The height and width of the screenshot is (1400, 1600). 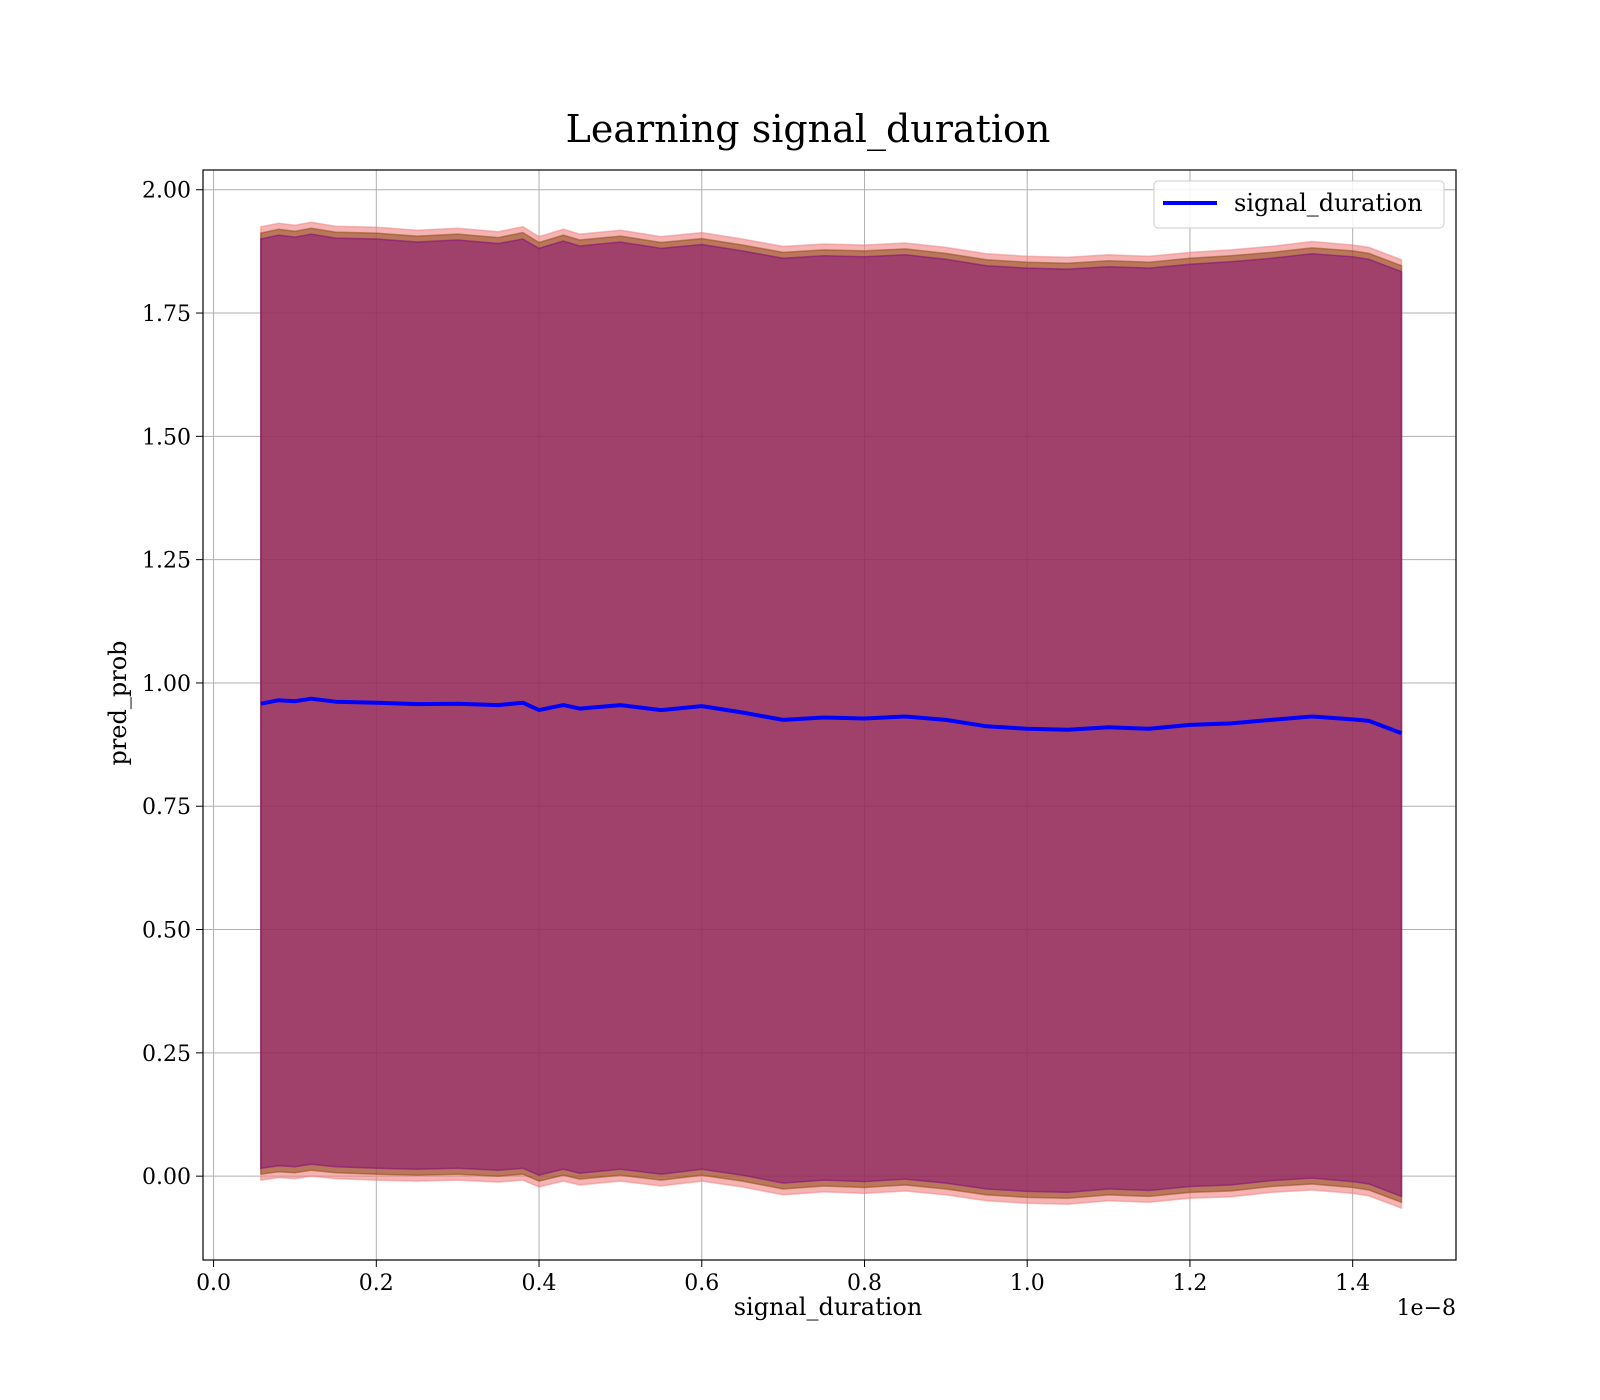 I want to click on legend-box, so click(x=1299, y=204).